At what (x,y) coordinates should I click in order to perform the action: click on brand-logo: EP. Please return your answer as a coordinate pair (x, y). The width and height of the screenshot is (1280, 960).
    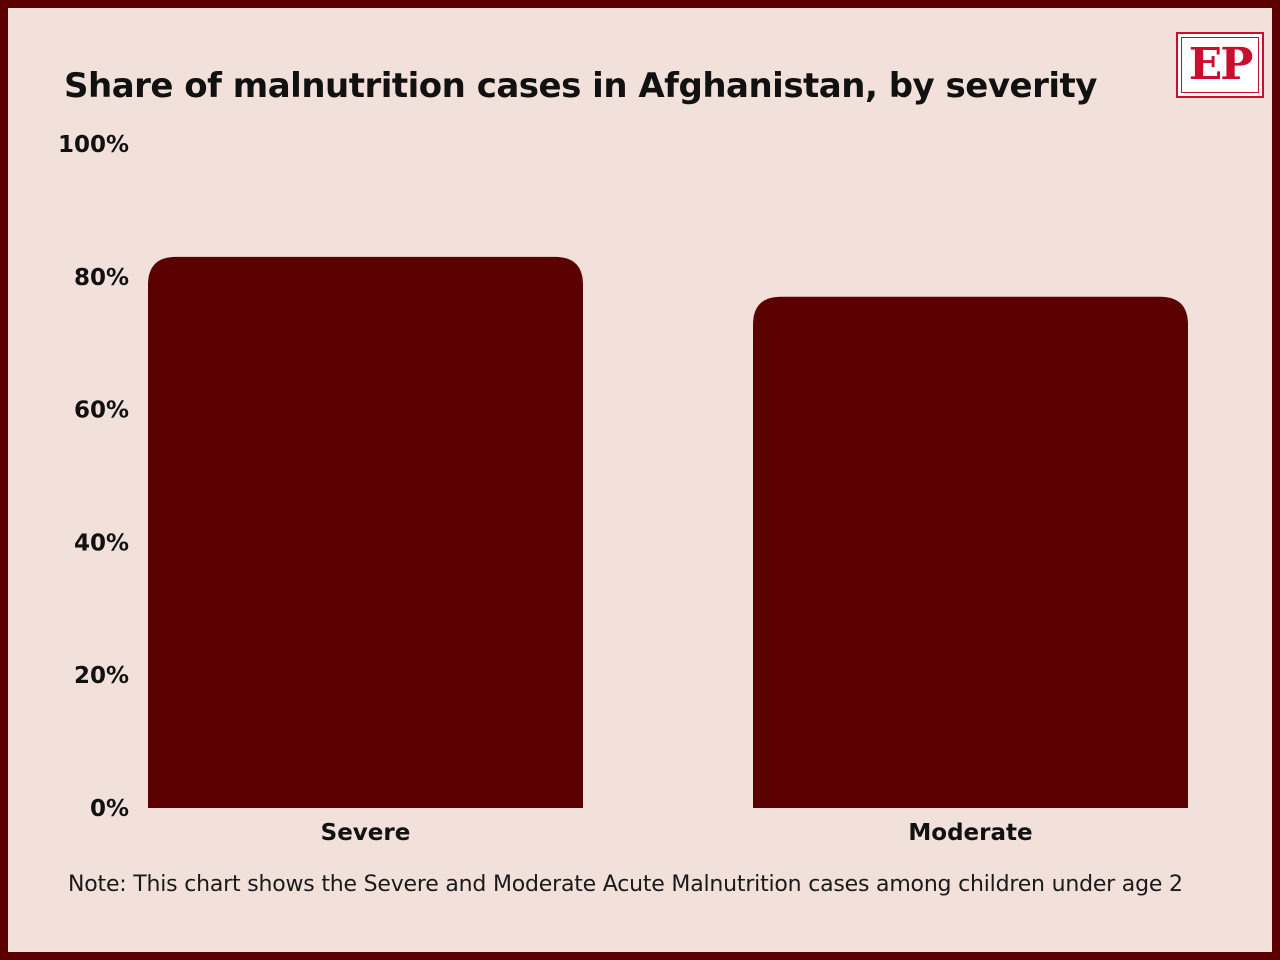
    Looking at the image, I should click on (1220, 65).